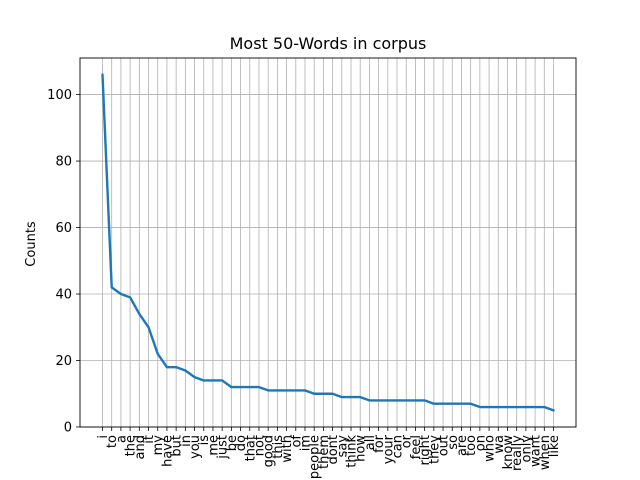 The image size is (640, 480). I want to click on x-tick-label: in, so click(186, 441).